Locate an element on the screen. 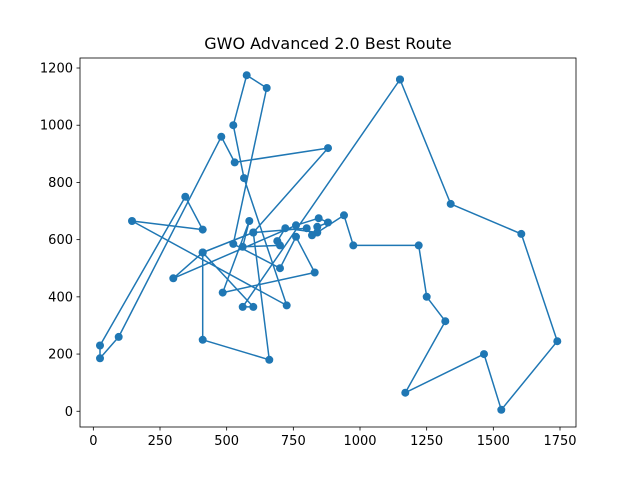 The image size is (640, 480). x-tick-label: 250 is located at coordinates (160, 441).